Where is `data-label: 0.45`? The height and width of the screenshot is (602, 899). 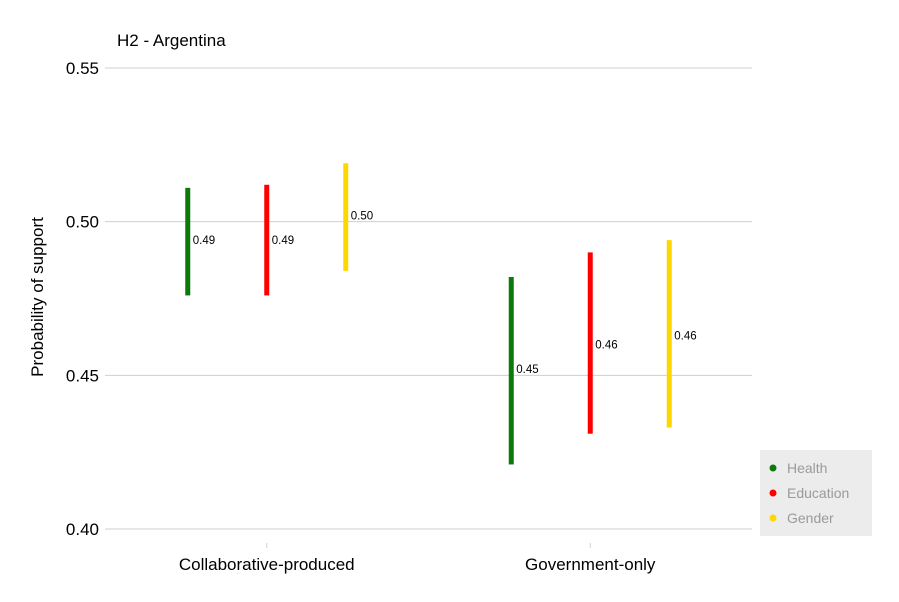 data-label: 0.45 is located at coordinates (527, 370).